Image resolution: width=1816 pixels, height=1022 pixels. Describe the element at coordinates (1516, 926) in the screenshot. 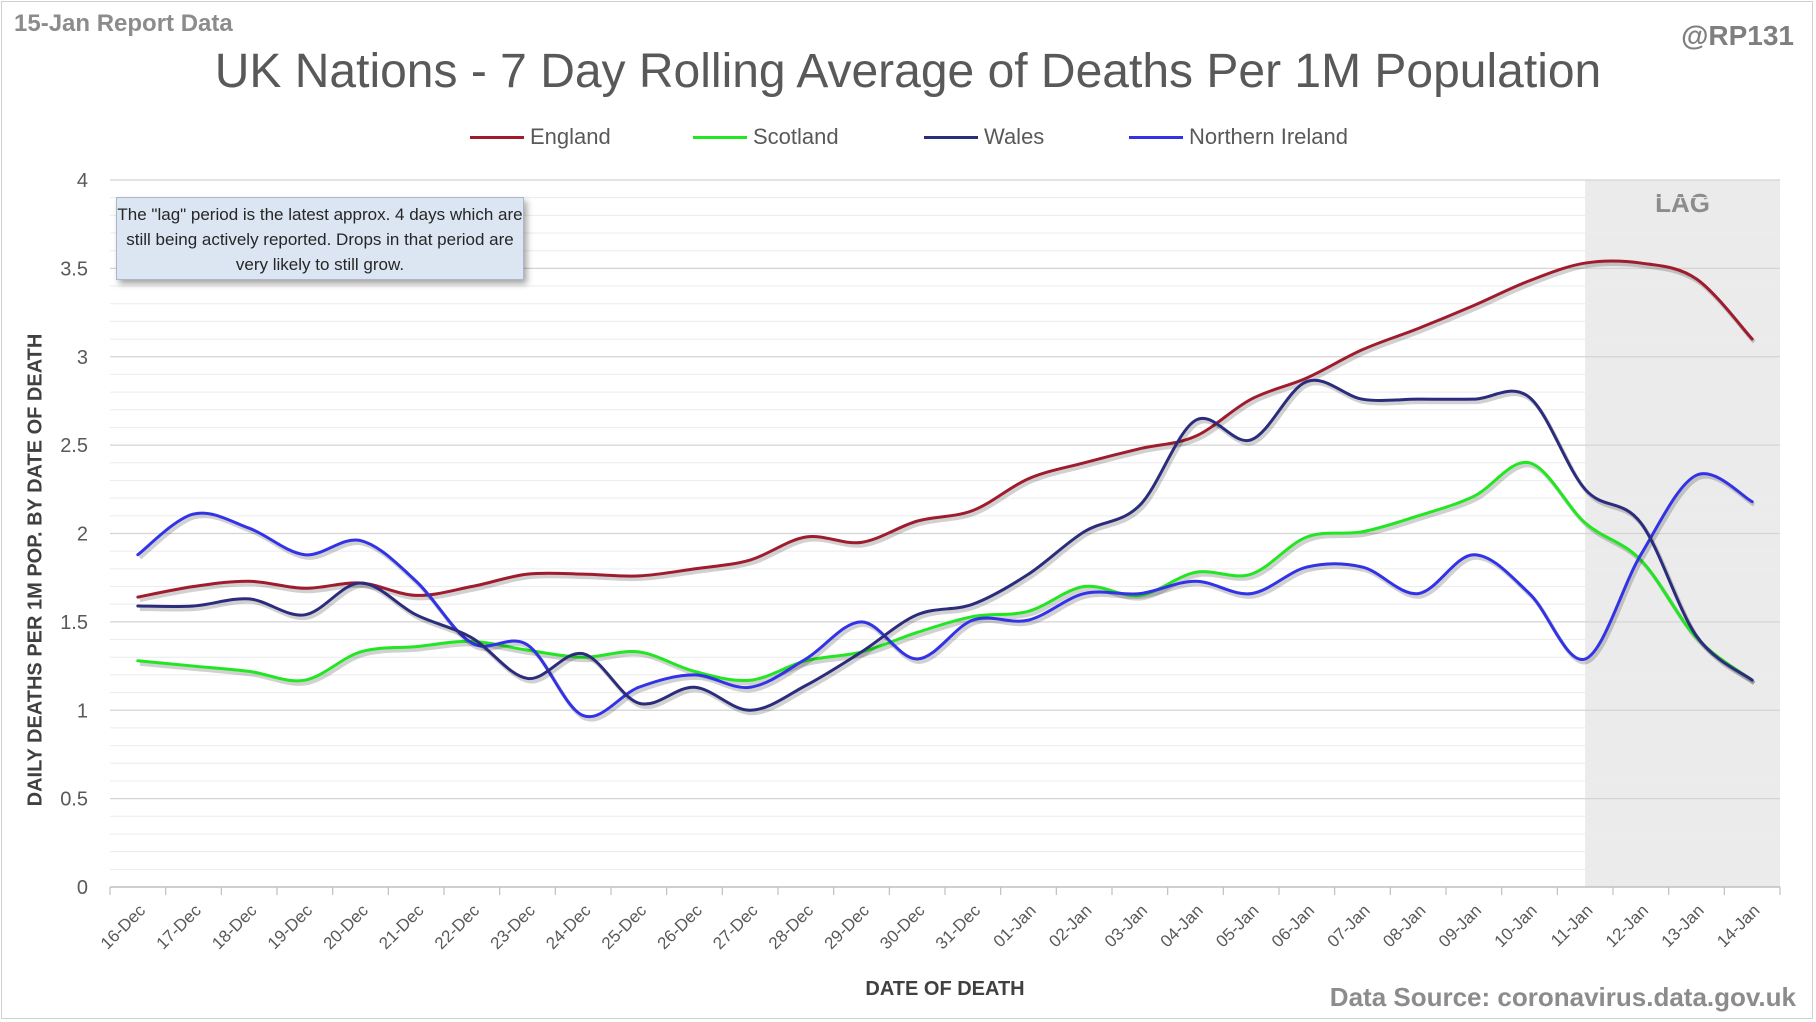

I see `x-tick-label: 10-Jan` at that location.